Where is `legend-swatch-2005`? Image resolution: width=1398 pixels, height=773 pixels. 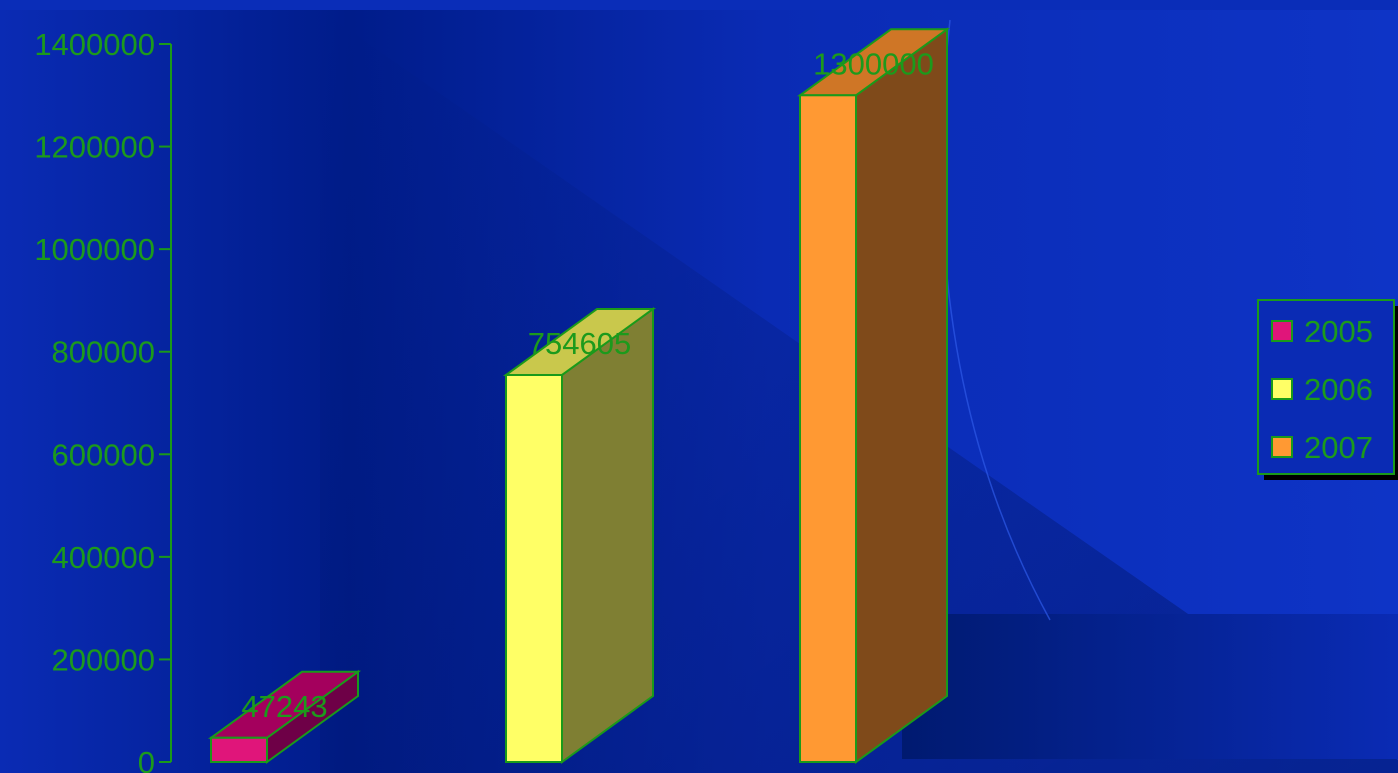 legend-swatch-2005 is located at coordinates (1282, 331).